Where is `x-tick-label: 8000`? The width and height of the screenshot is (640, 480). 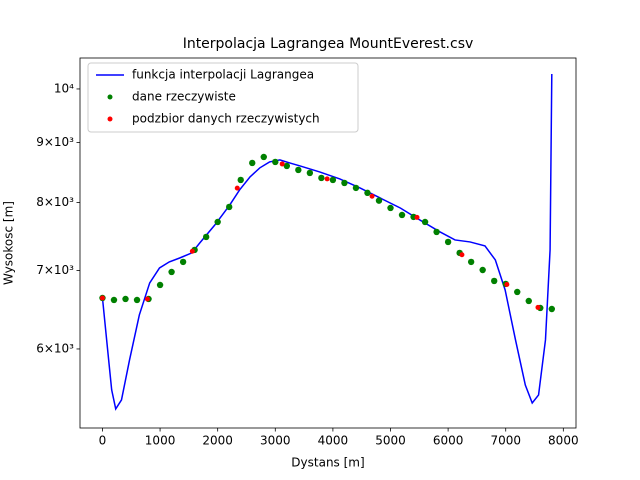
x-tick-label: 8000 is located at coordinates (563, 441).